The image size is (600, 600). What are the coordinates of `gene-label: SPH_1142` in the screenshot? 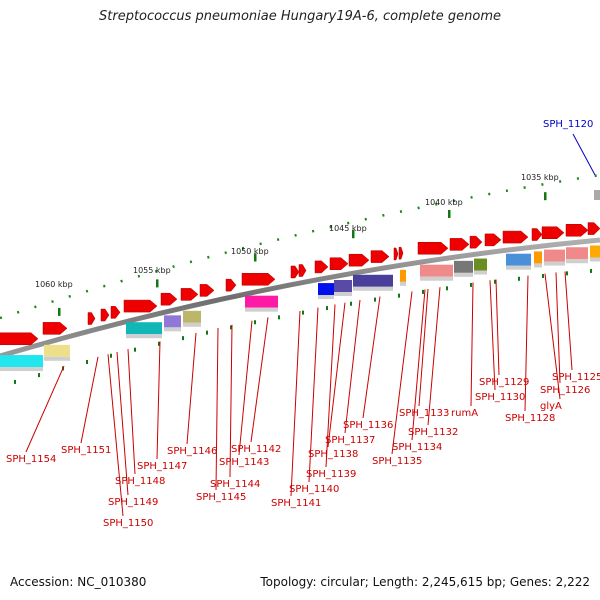 It's located at (256, 449).